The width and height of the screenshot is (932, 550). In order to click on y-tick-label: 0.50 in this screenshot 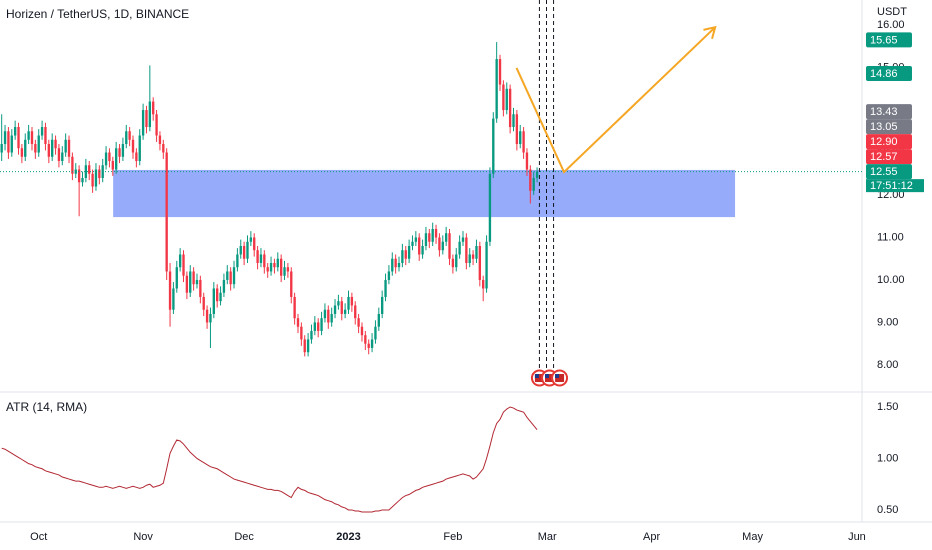, I will do `click(887, 510)`.